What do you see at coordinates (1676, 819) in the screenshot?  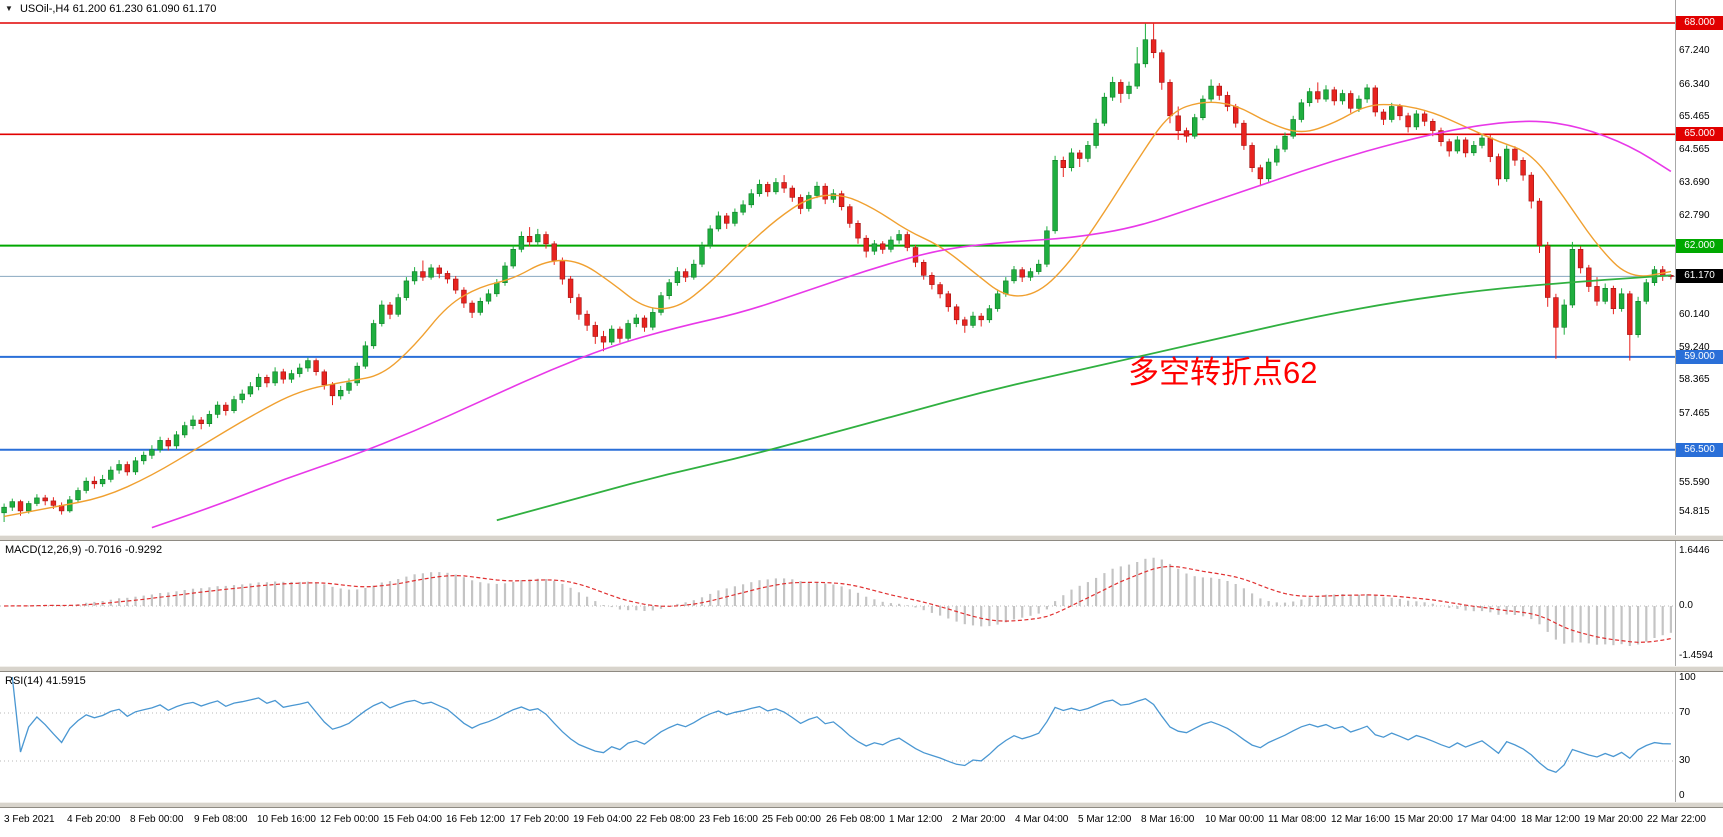 I see `time-label: 22 Mar 22:00` at bounding box center [1676, 819].